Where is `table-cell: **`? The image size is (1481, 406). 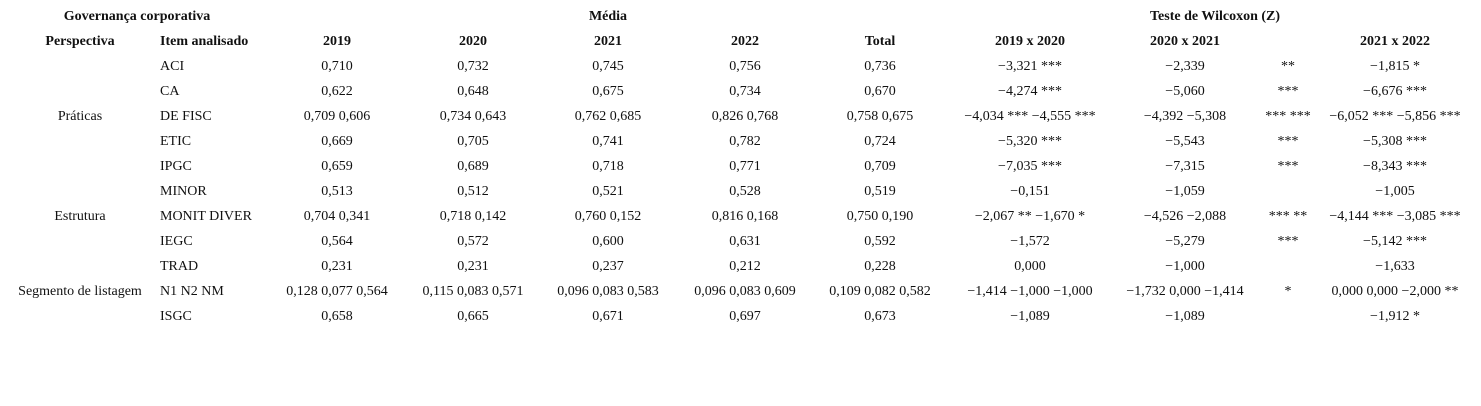
table-cell: ** is located at coordinates (1288, 66).